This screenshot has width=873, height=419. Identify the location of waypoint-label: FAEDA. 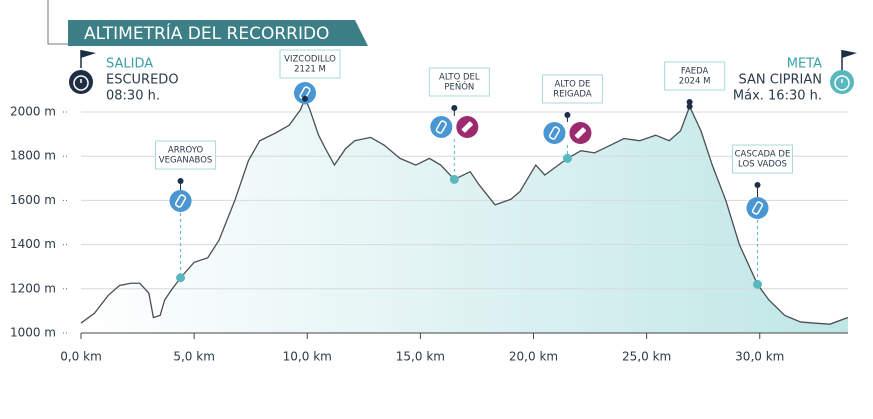
(695, 72).